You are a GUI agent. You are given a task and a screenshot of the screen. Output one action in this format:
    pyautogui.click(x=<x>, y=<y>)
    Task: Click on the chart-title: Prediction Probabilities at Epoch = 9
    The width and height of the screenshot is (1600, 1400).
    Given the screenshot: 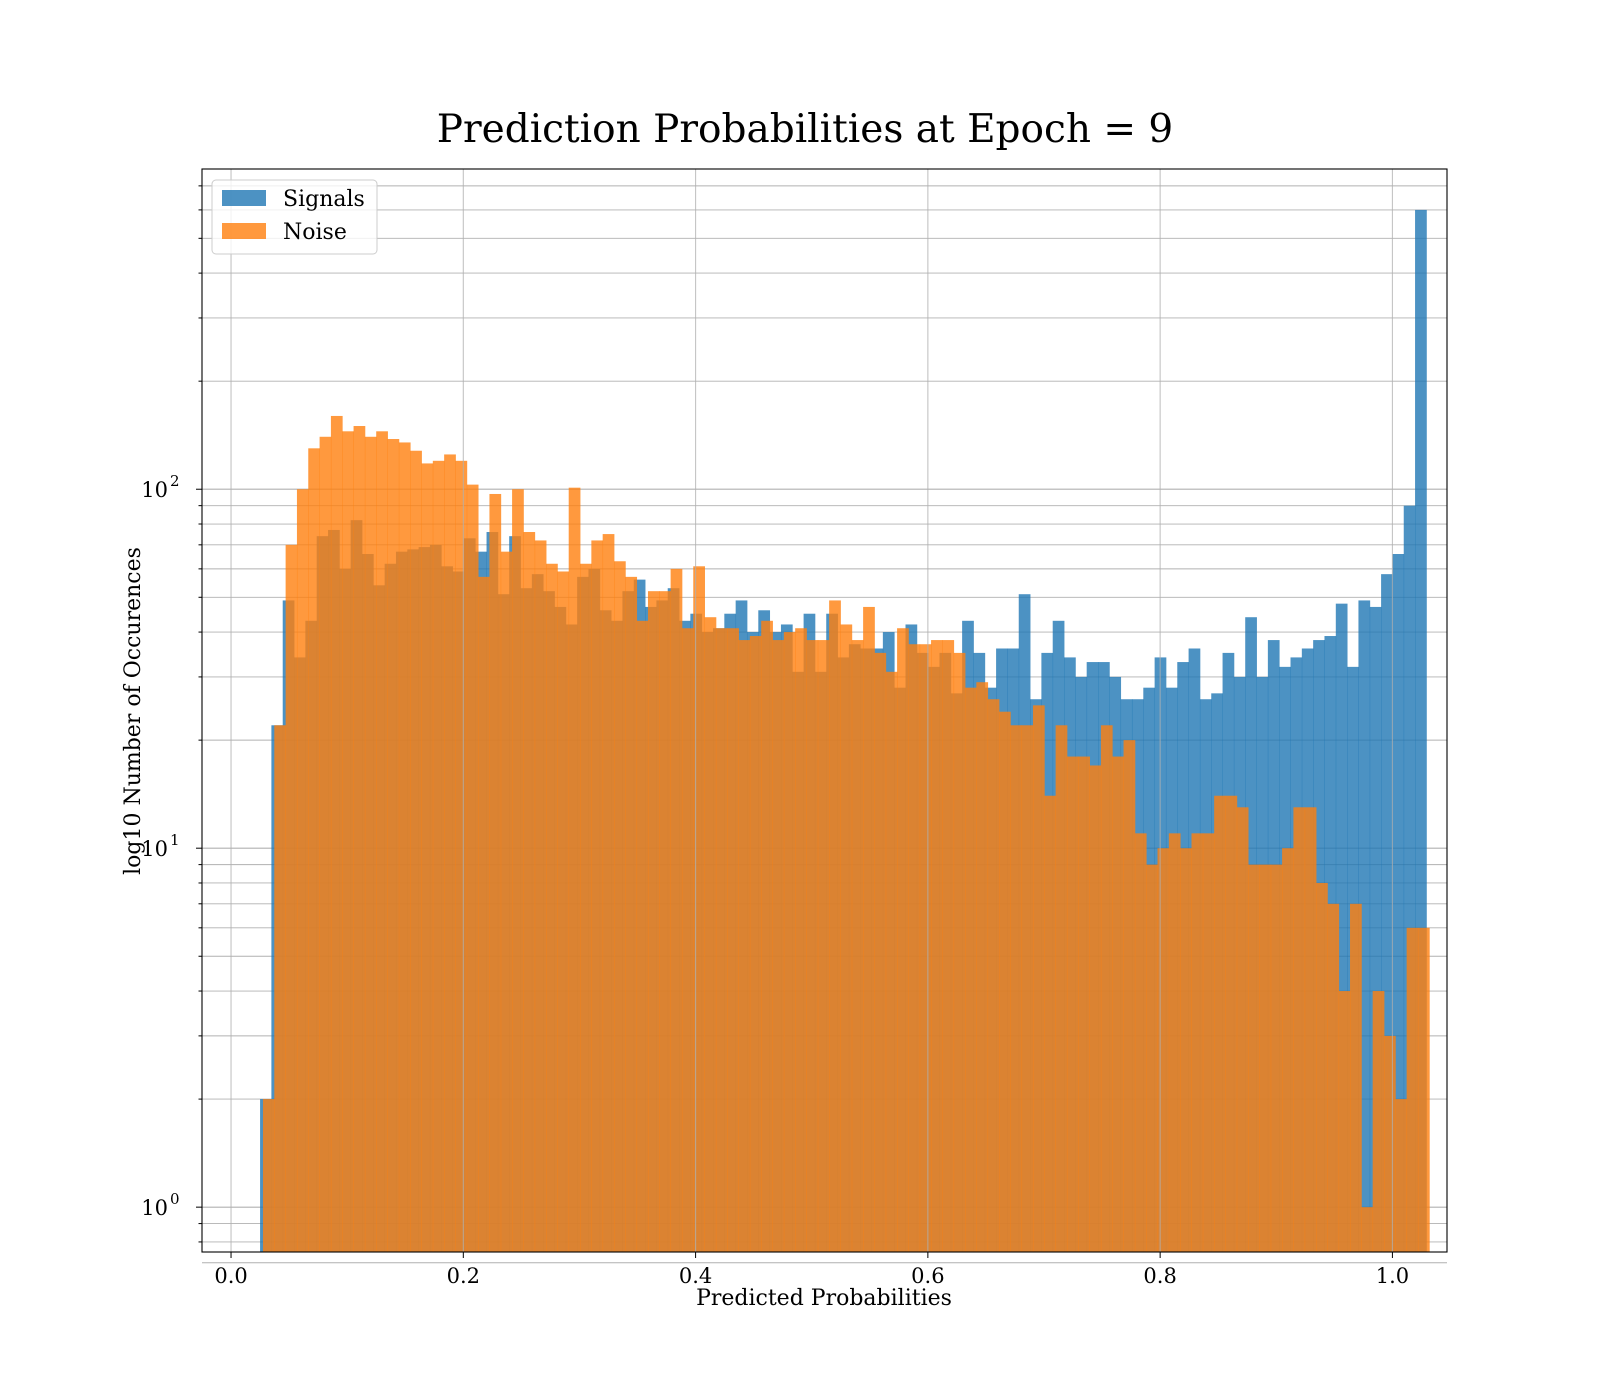 What is the action you would take?
    pyautogui.click(x=805, y=129)
    